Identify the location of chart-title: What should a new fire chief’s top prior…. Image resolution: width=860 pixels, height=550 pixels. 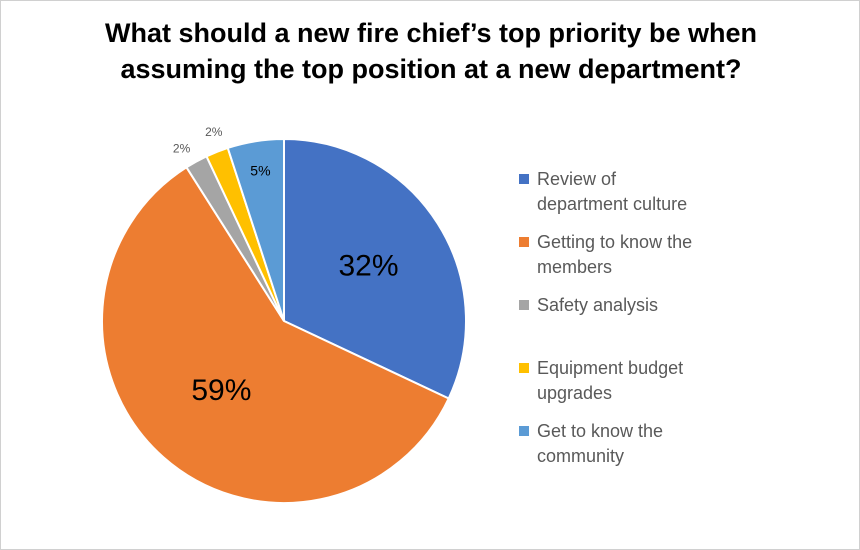
(431, 51).